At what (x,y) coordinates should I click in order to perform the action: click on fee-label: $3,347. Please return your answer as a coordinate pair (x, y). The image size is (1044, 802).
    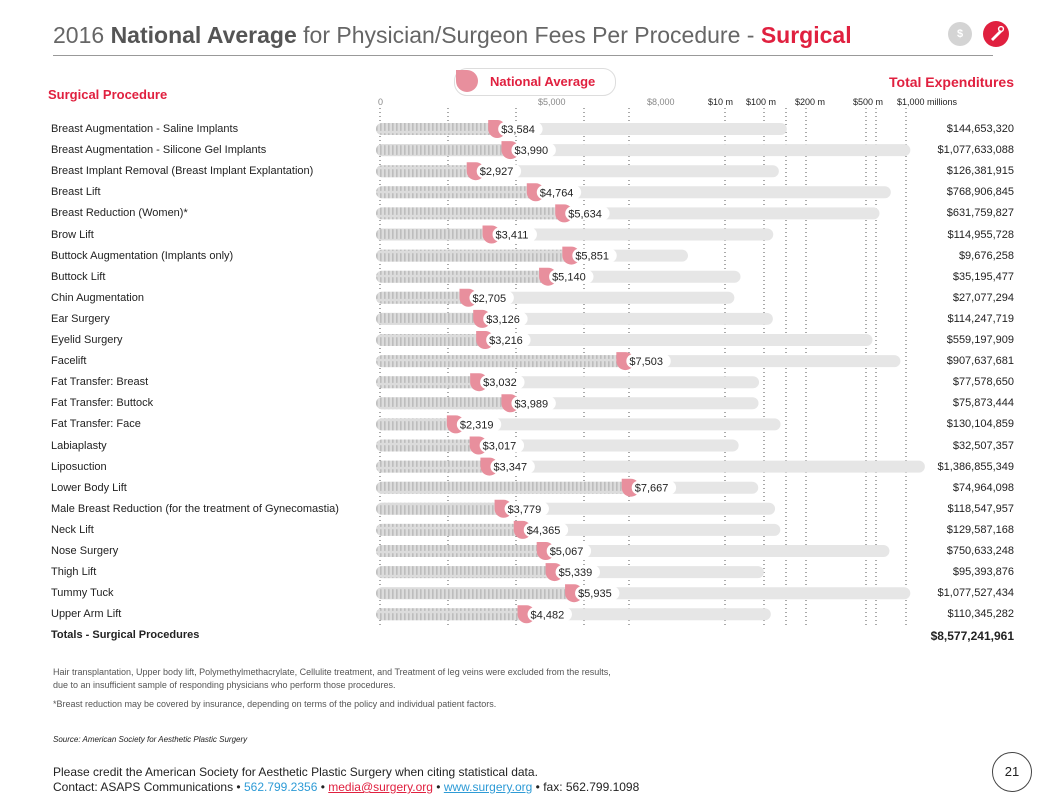
    Looking at the image, I should click on (510, 468).